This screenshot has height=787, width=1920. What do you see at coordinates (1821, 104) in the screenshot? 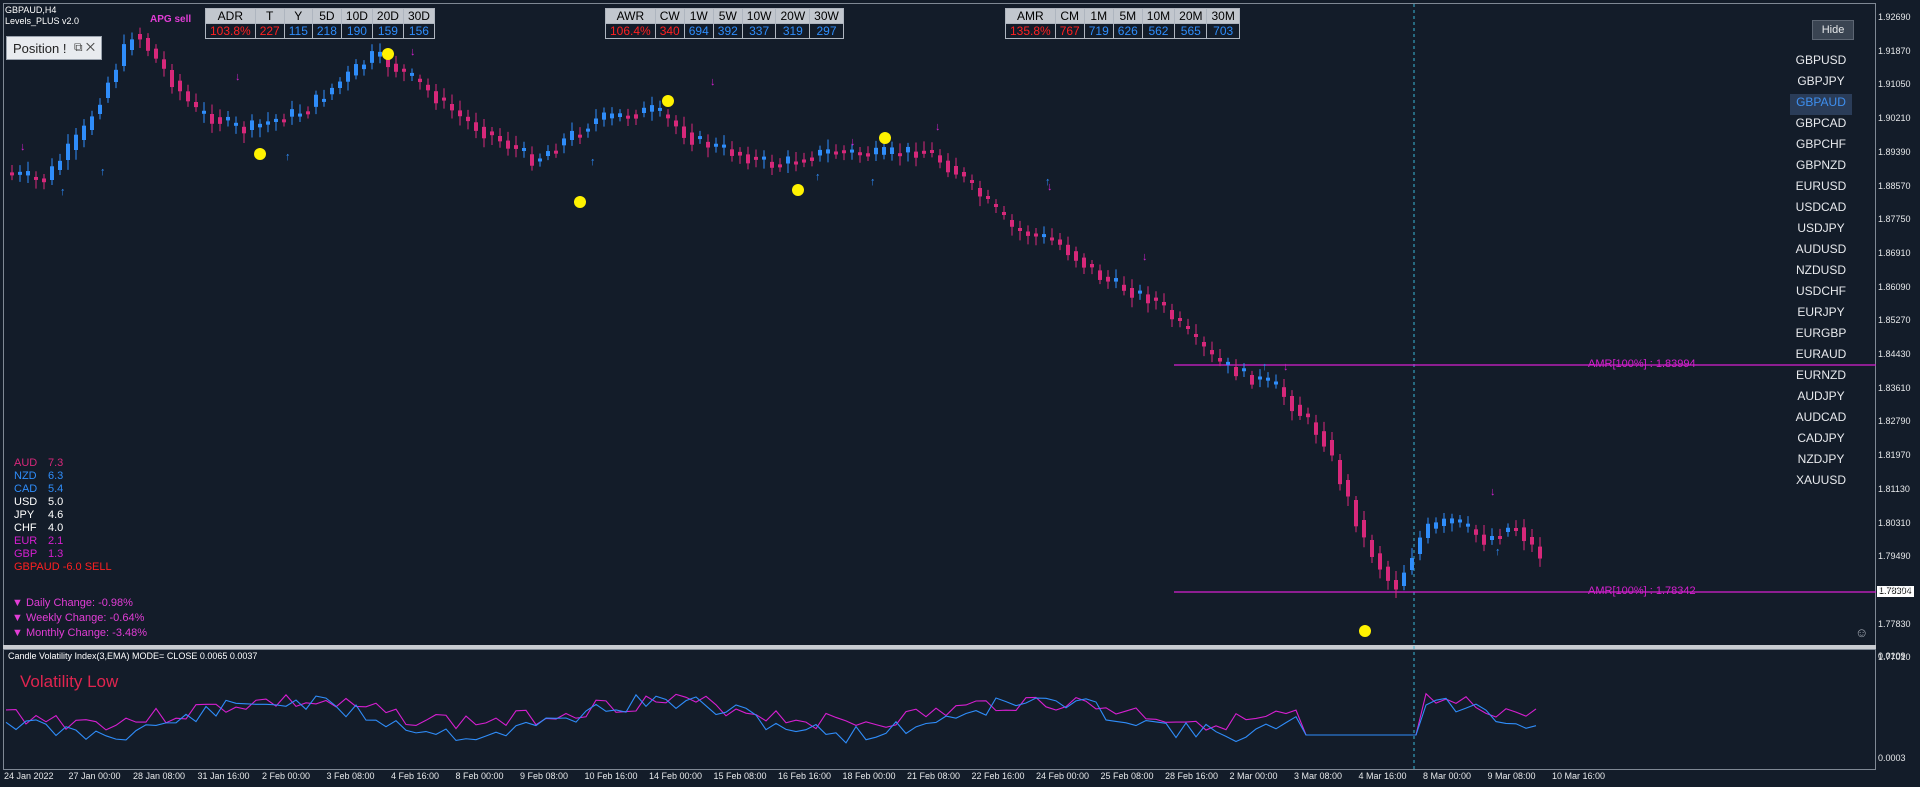
I see `pair-item-gbpaud: GBPAUD` at bounding box center [1821, 104].